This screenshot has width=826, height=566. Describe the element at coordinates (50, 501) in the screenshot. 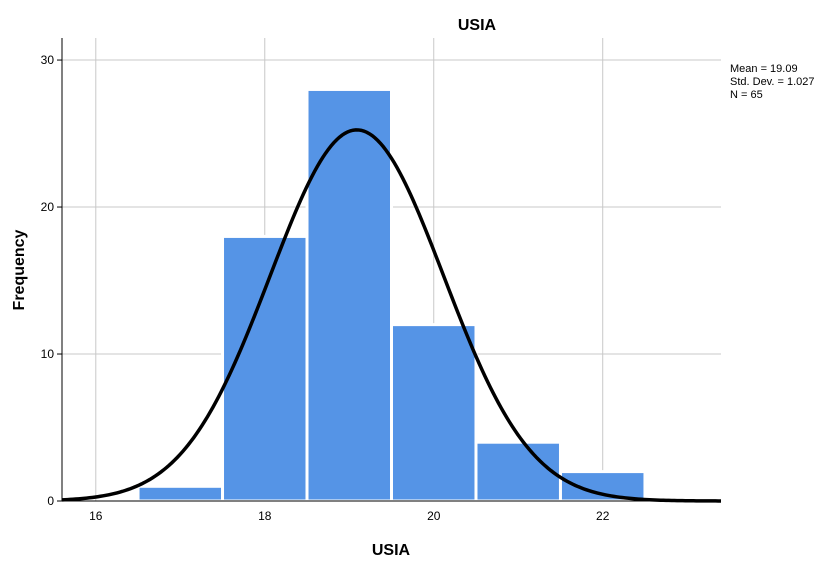

I see `y-tick-label: 0` at that location.